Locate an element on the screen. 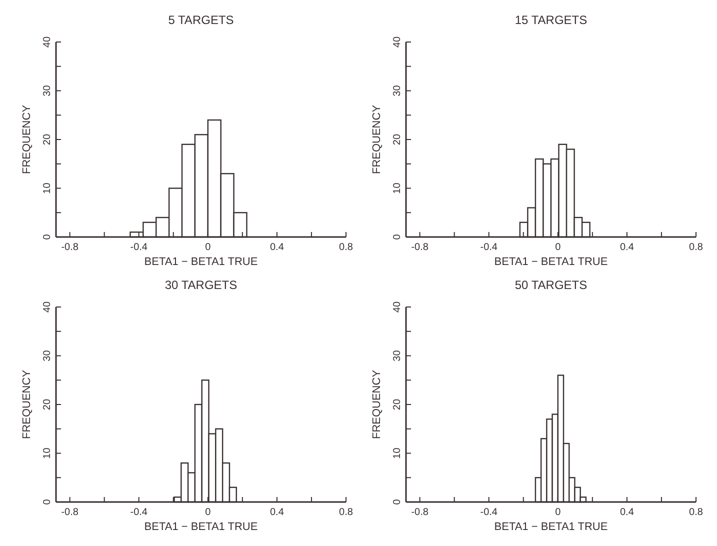 This screenshot has width=717, height=546. chart-title: 50 TARGETS is located at coordinates (551, 285).